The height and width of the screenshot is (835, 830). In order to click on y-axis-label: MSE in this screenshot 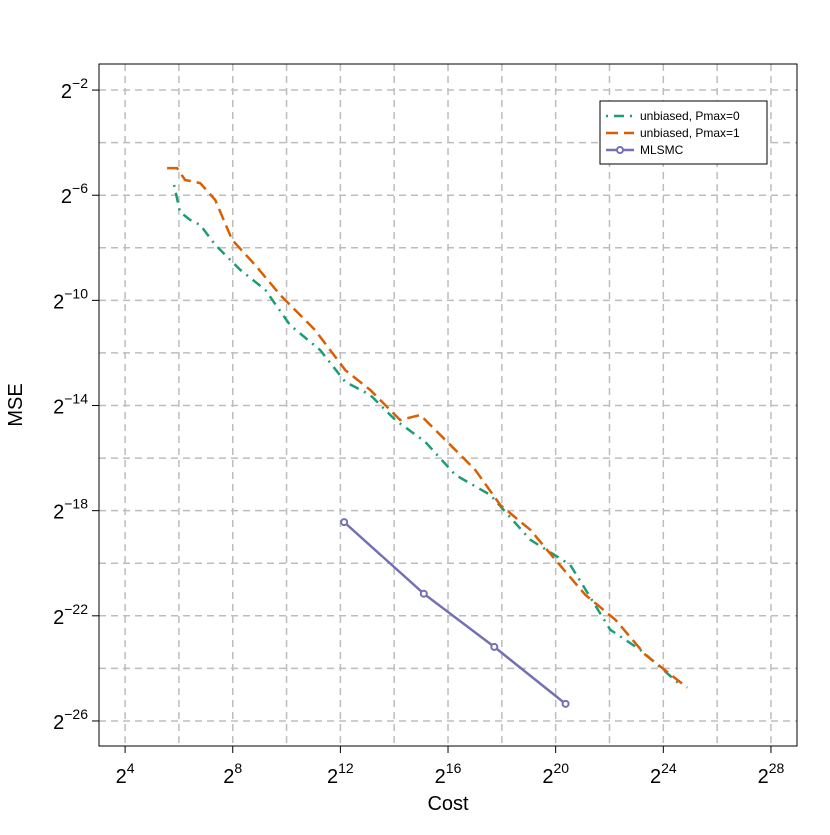, I will do `click(16, 404)`.